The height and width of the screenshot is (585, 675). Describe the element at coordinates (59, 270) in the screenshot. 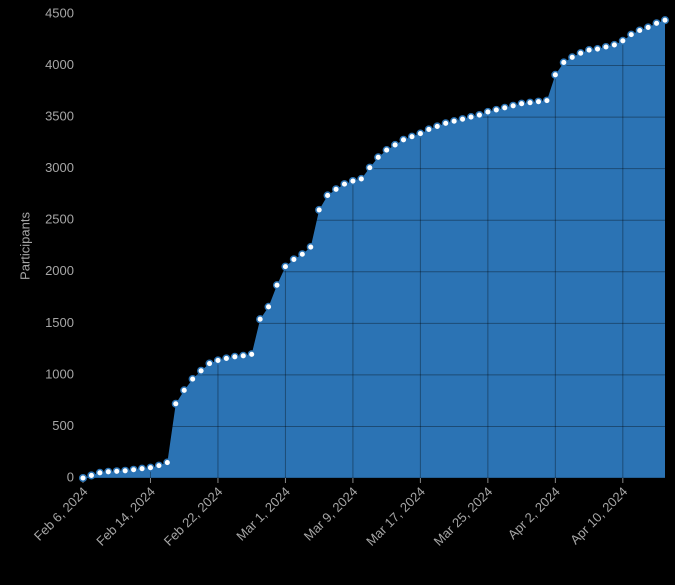

I see `y-tick-label: 2000` at that location.